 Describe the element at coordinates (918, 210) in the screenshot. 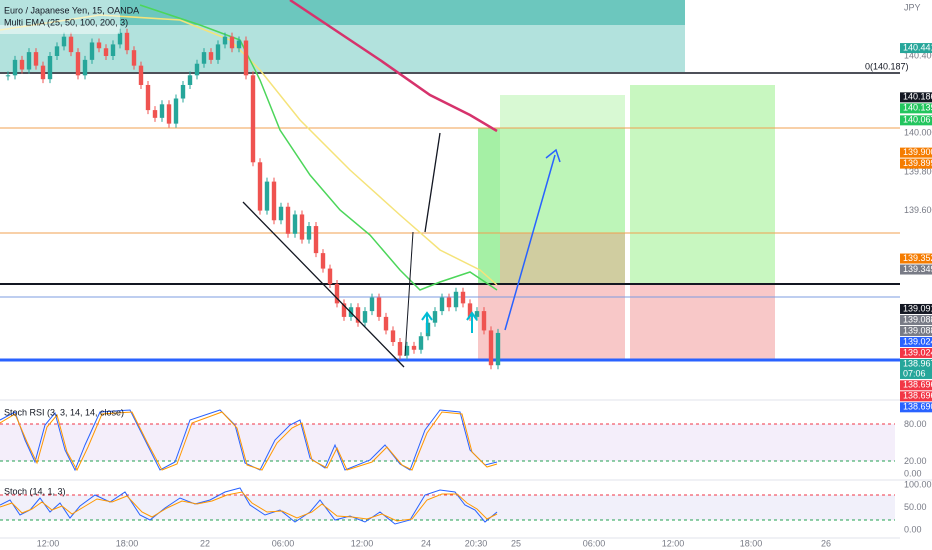

I see `y-tick-label: 139.600` at that location.